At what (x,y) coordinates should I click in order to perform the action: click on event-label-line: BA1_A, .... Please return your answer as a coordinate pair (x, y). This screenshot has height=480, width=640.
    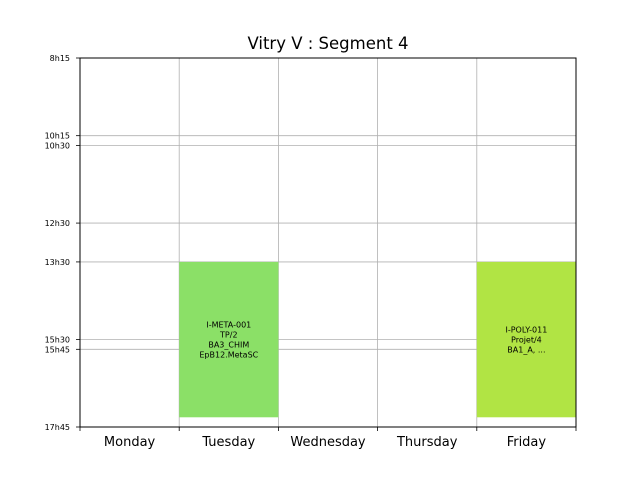
    Looking at the image, I should click on (526, 350).